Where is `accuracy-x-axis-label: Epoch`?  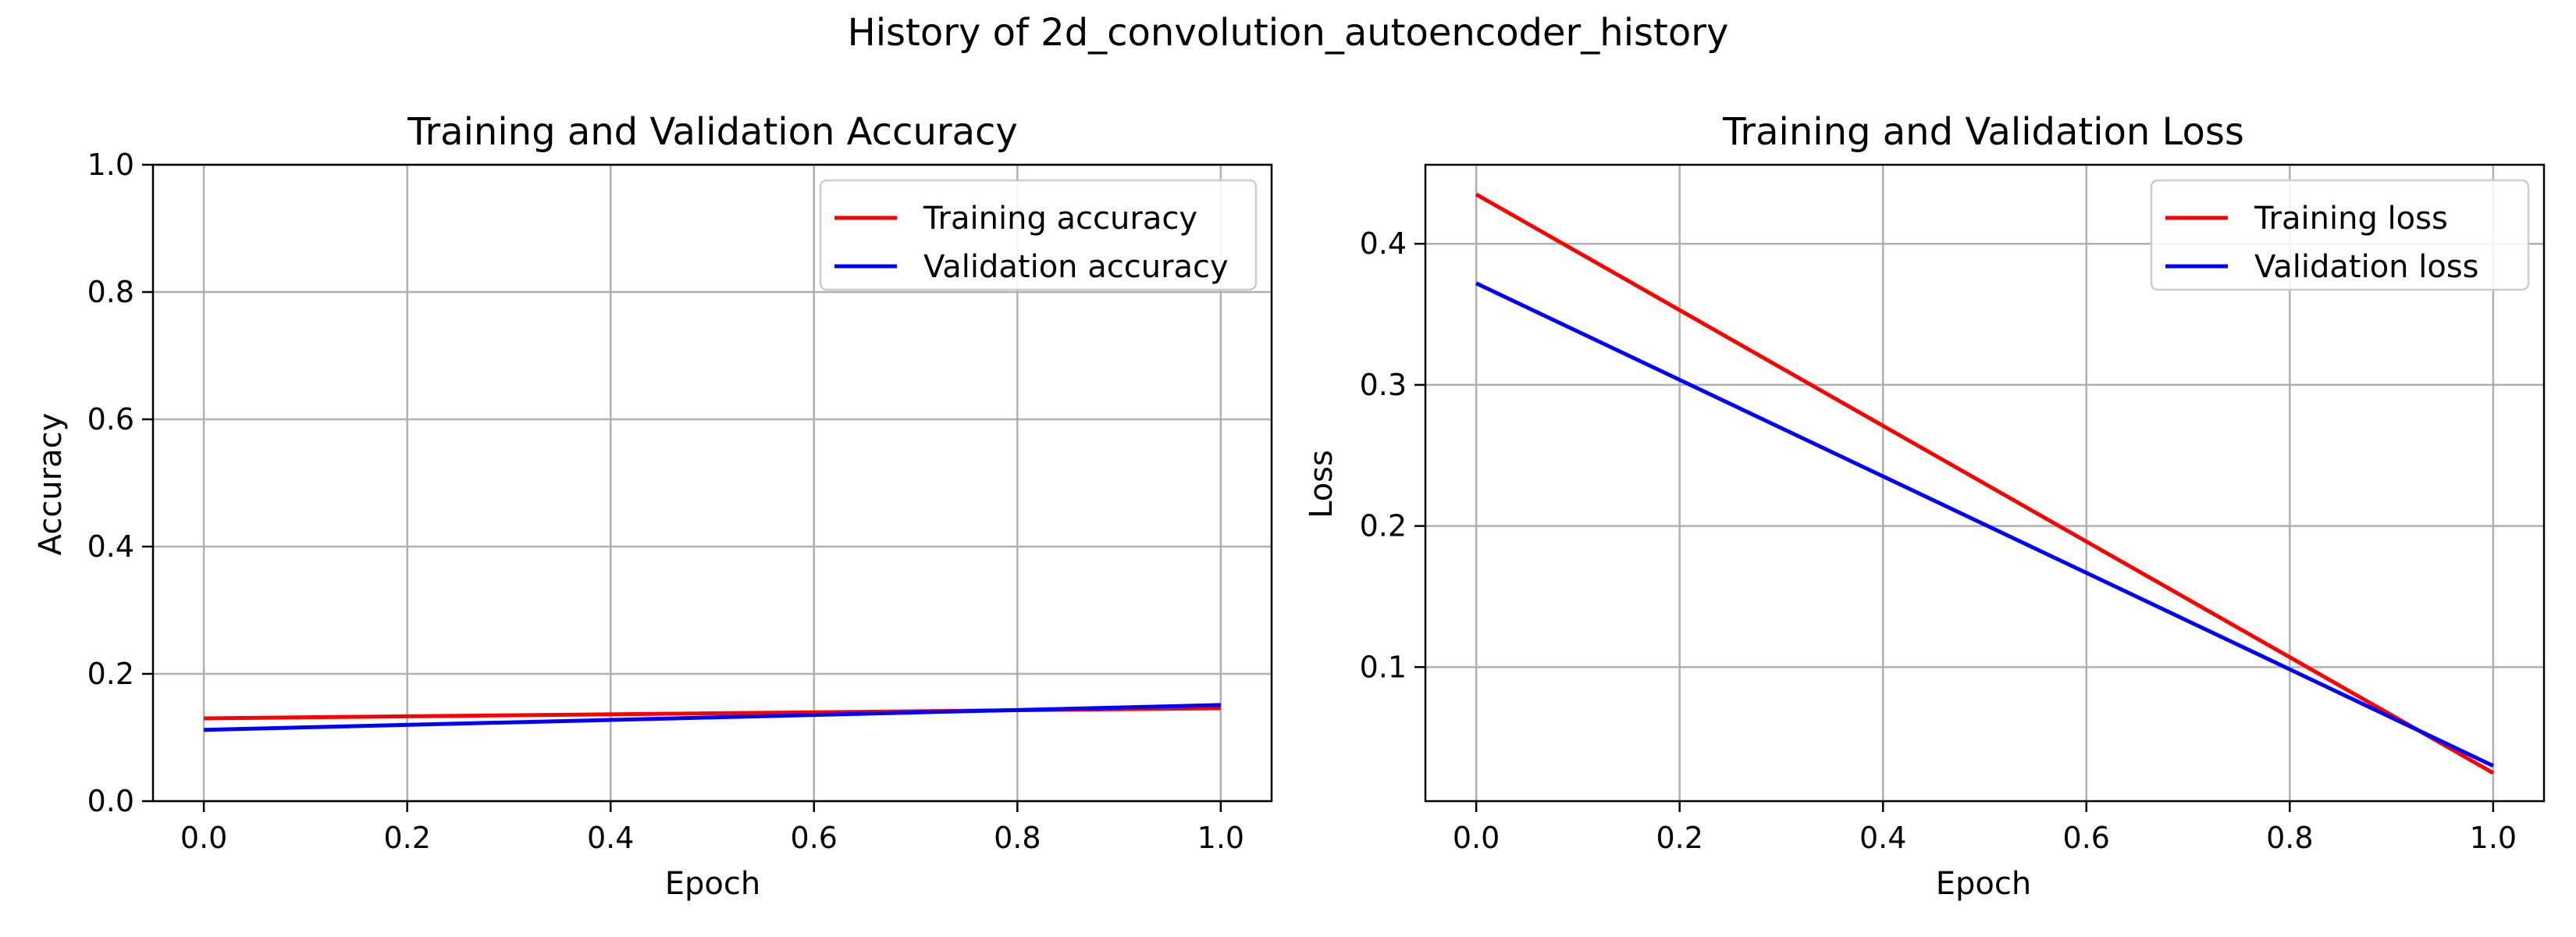
accuracy-x-axis-label: Epoch is located at coordinates (712, 884).